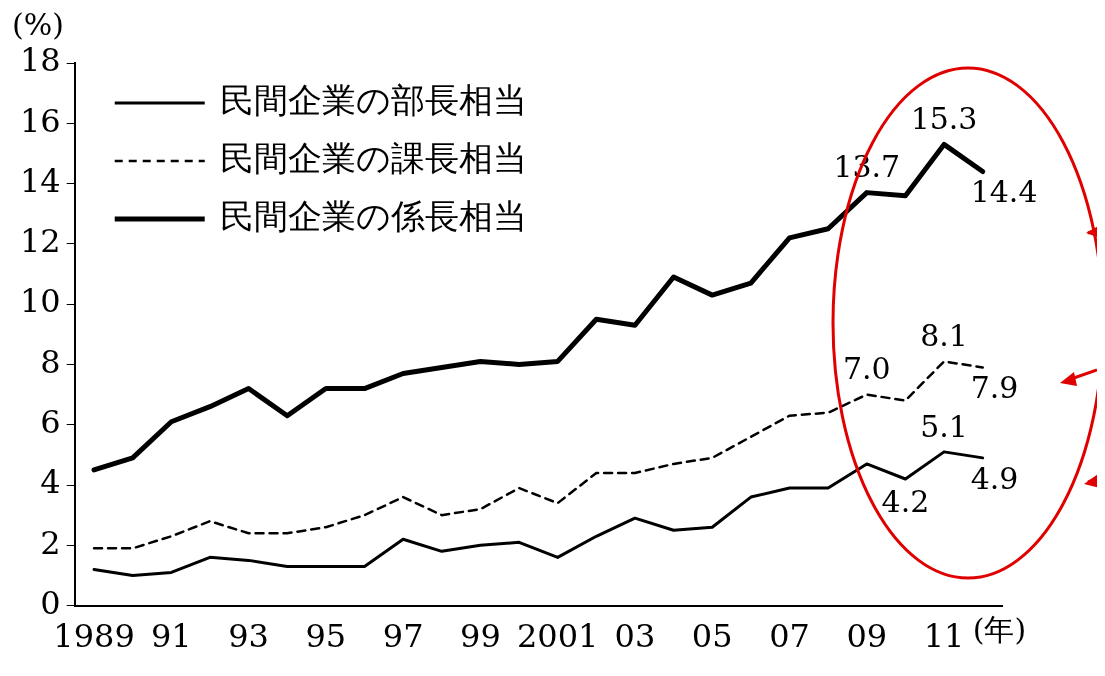 The width and height of the screenshot is (1105, 676). I want to click on data-label: 5.1, so click(944, 426).